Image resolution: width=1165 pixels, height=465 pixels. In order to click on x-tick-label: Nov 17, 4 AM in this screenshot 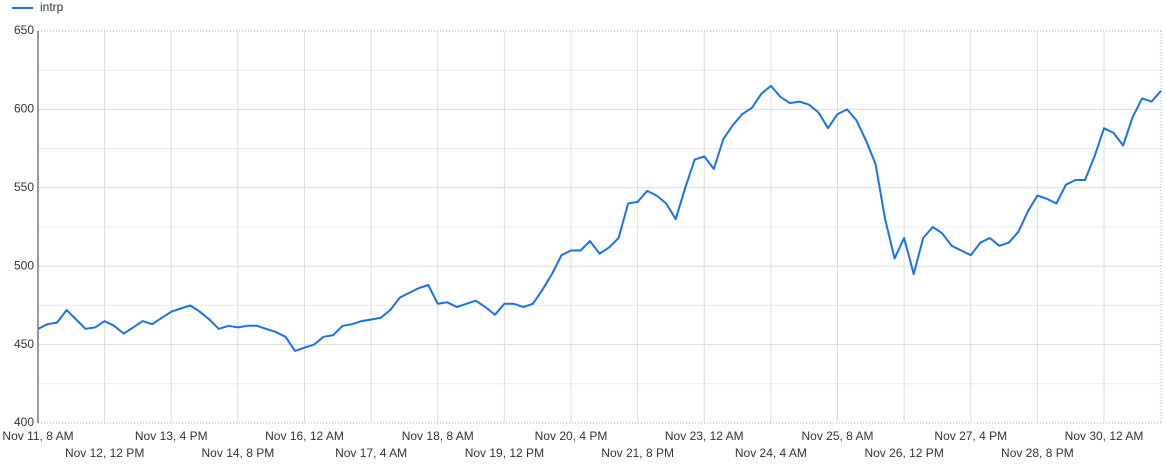, I will do `click(371, 453)`.